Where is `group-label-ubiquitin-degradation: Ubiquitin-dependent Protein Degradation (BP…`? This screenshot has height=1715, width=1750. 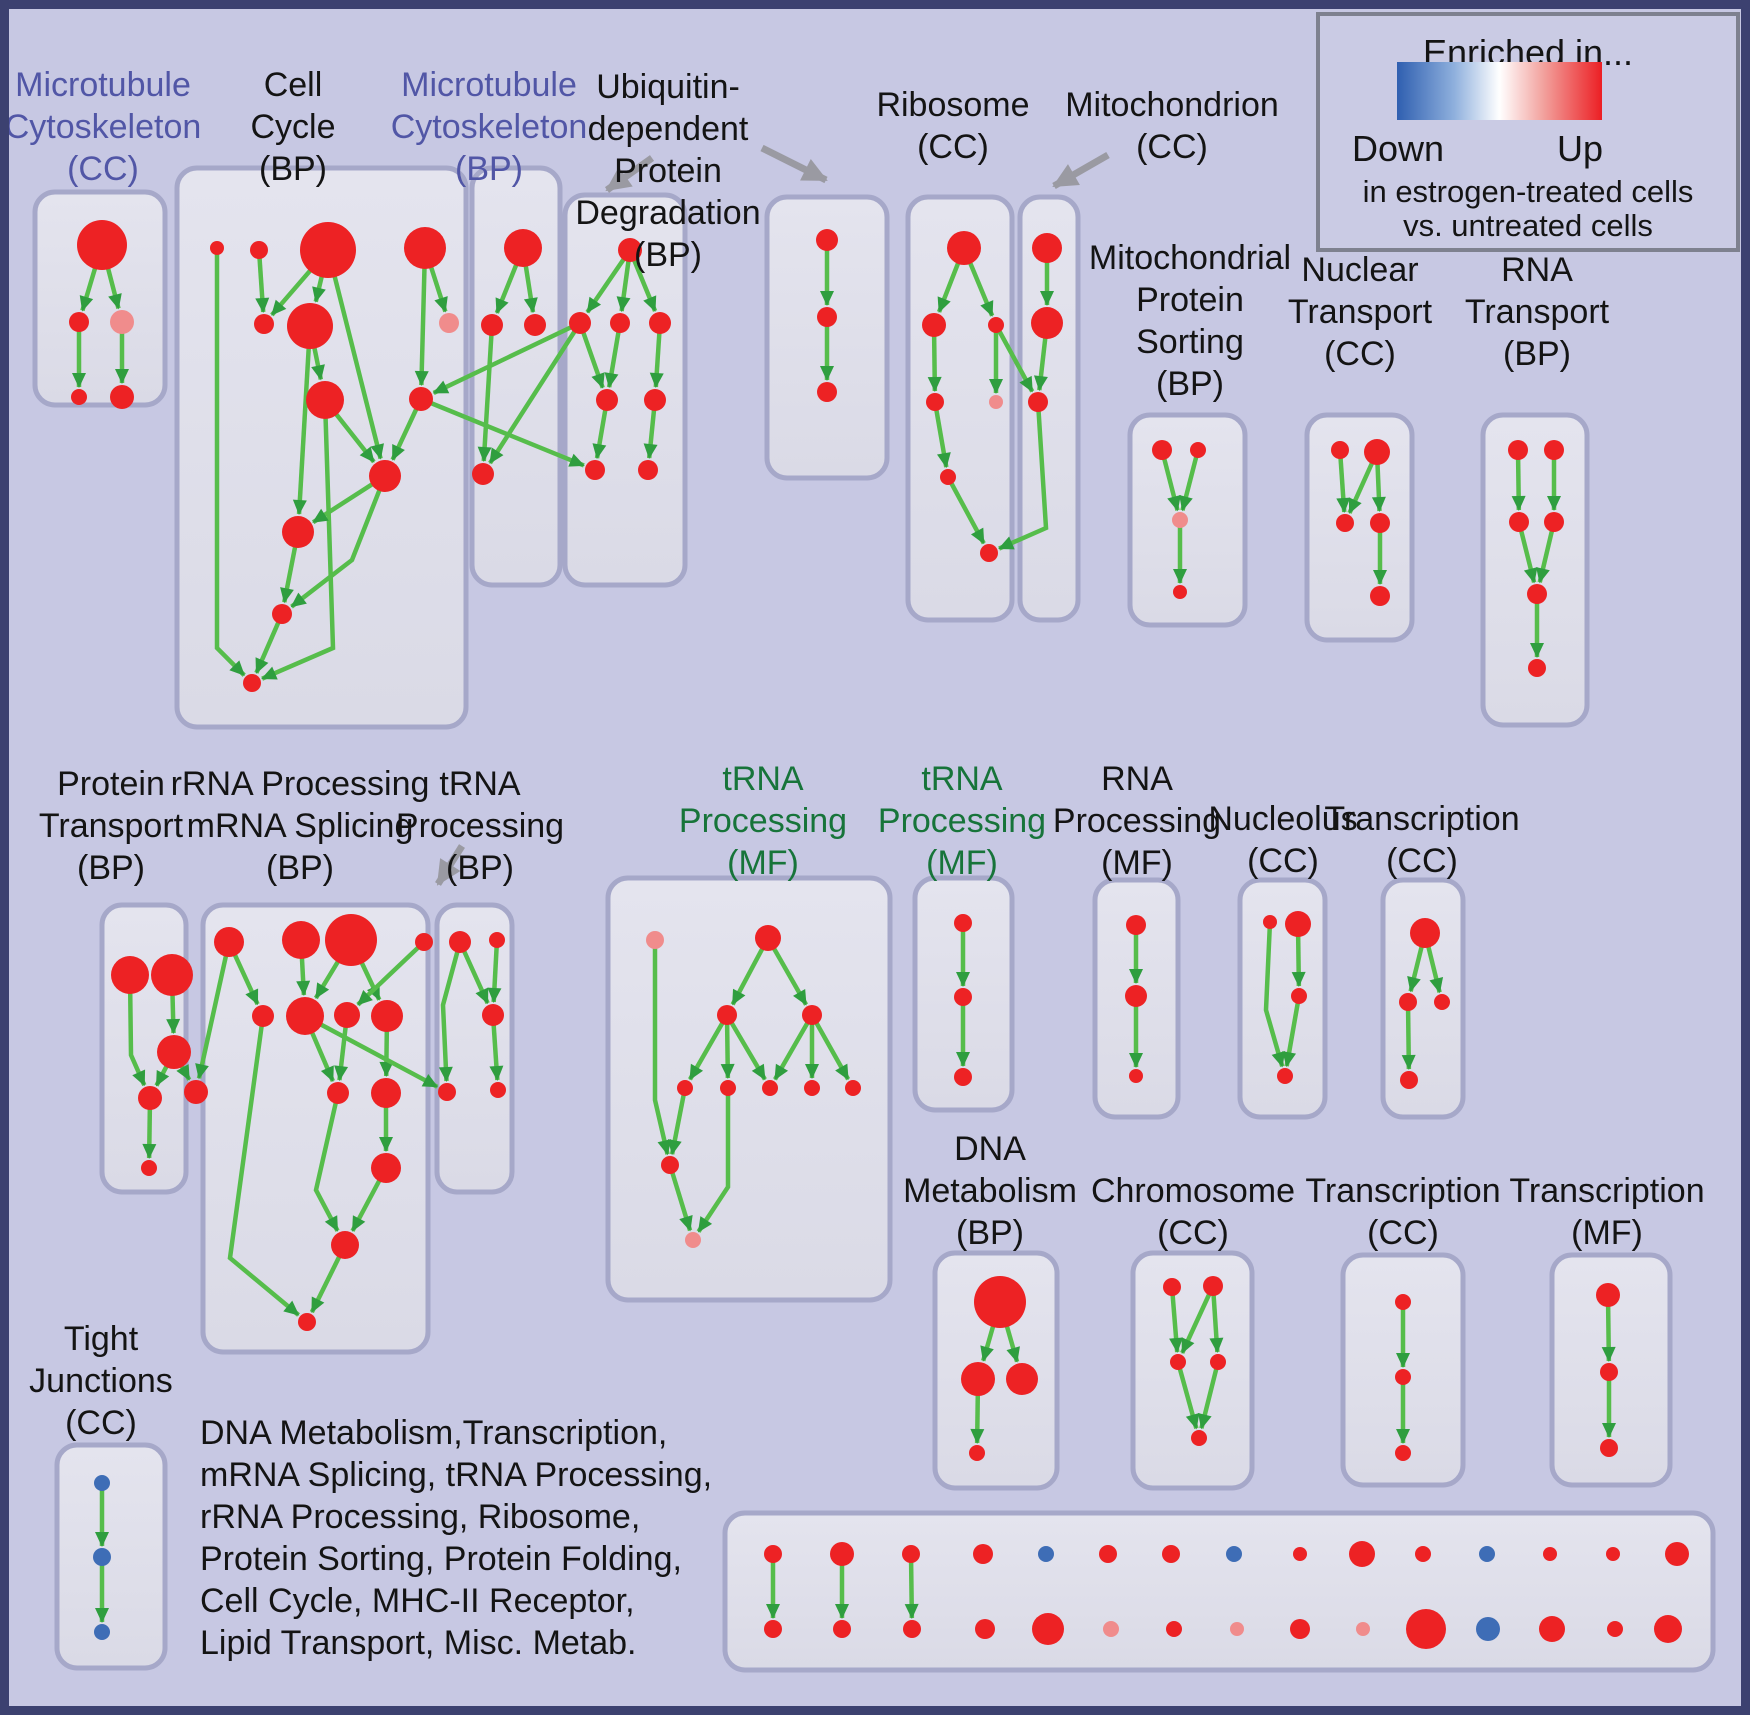
group-label-ubiquitin-degradation: Ubiquitin-dependent Protein Degradation (BP… is located at coordinates (668, 171).